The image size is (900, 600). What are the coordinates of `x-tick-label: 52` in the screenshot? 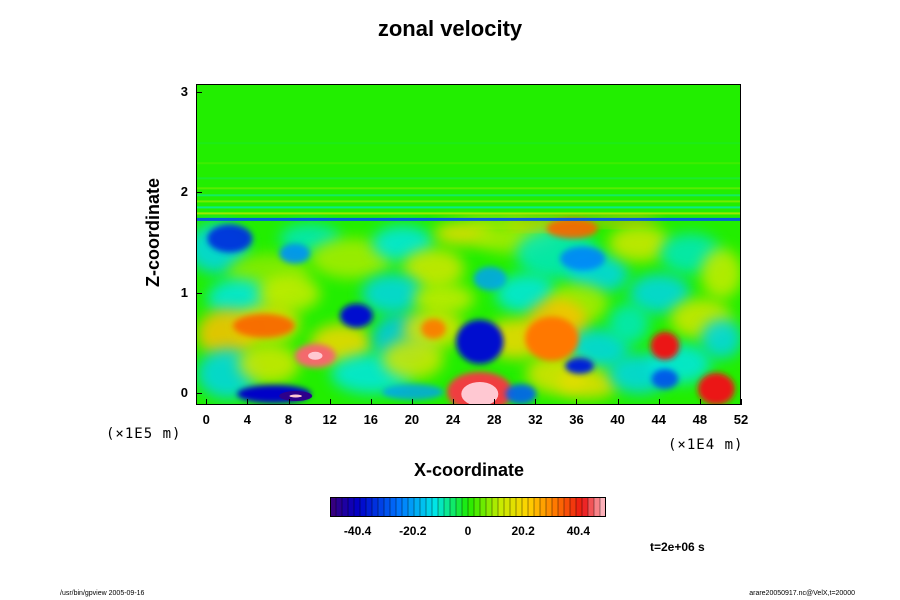 It's located at (741, 419).